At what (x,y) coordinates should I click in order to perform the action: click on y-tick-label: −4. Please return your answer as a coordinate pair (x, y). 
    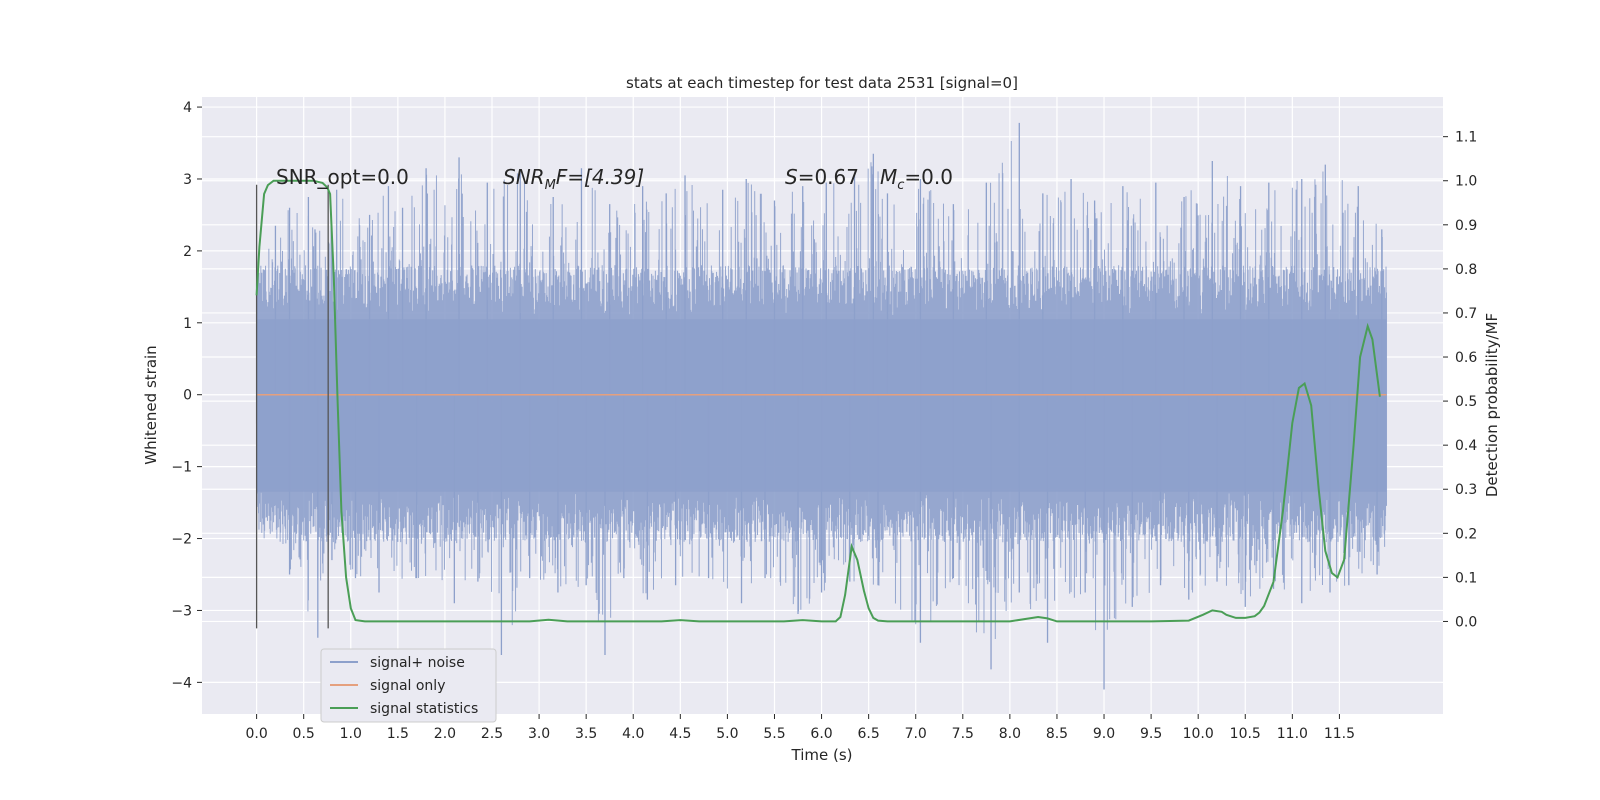
    Looking at the image, I should click on (181, 683).